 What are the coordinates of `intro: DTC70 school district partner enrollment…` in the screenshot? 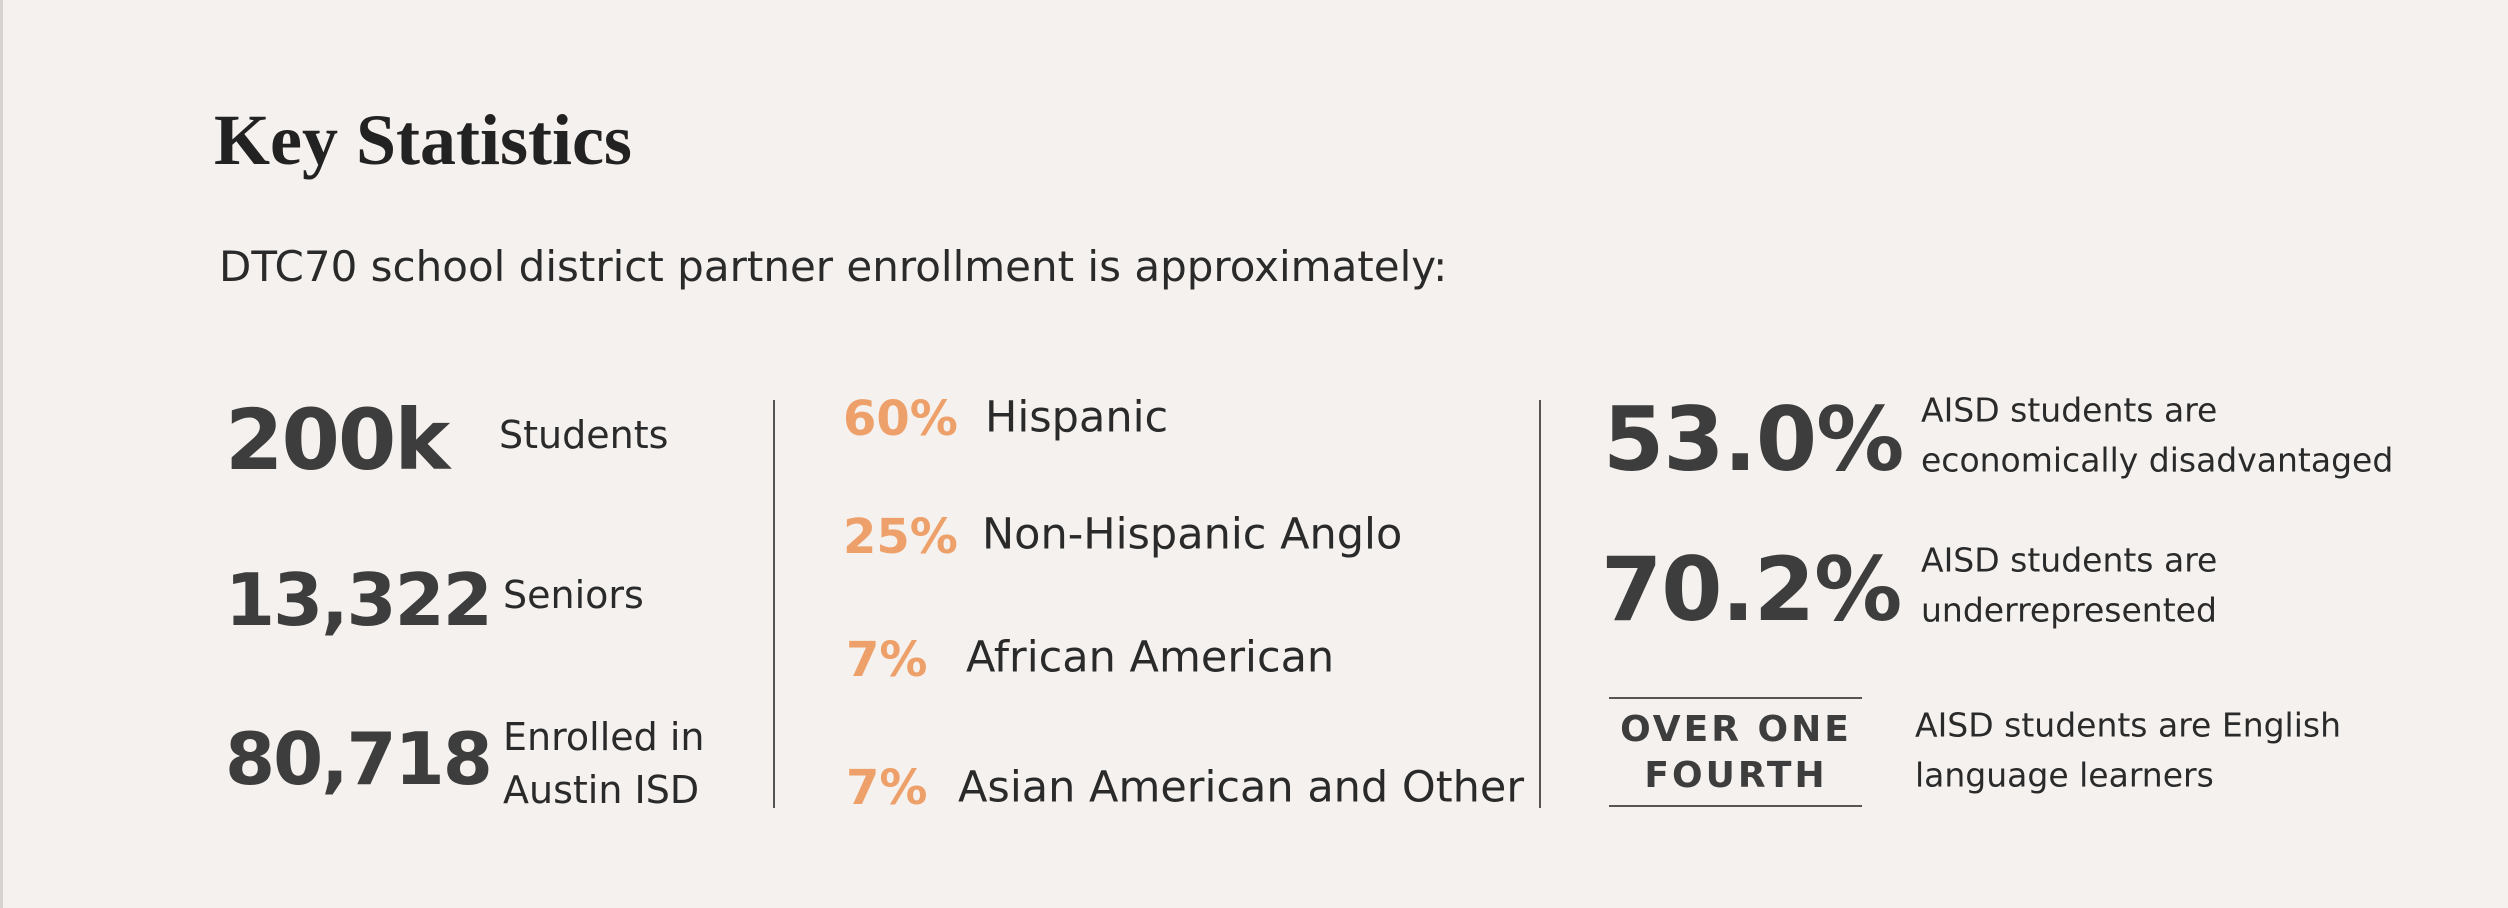 It's located at (833, 266).